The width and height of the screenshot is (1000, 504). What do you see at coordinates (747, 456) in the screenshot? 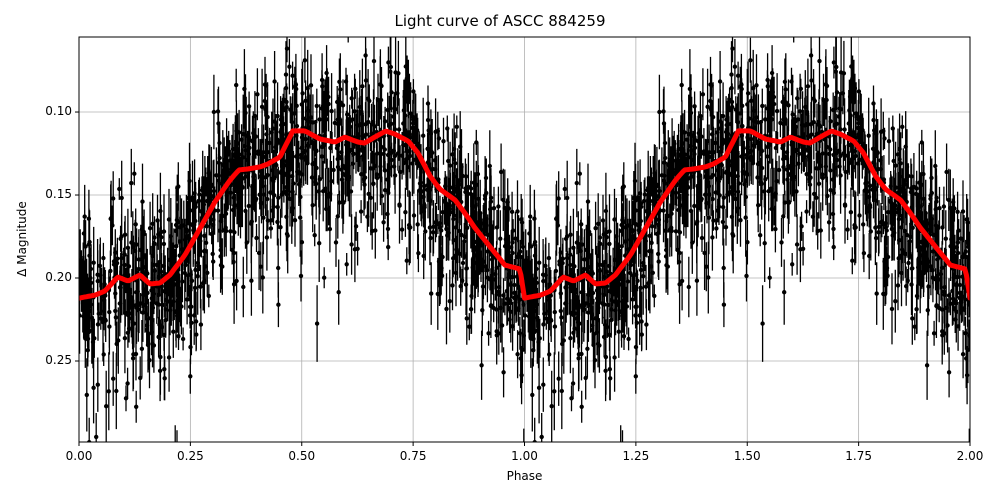
I see `x-tick-label: 1.50` at bounding box center [747, 456].